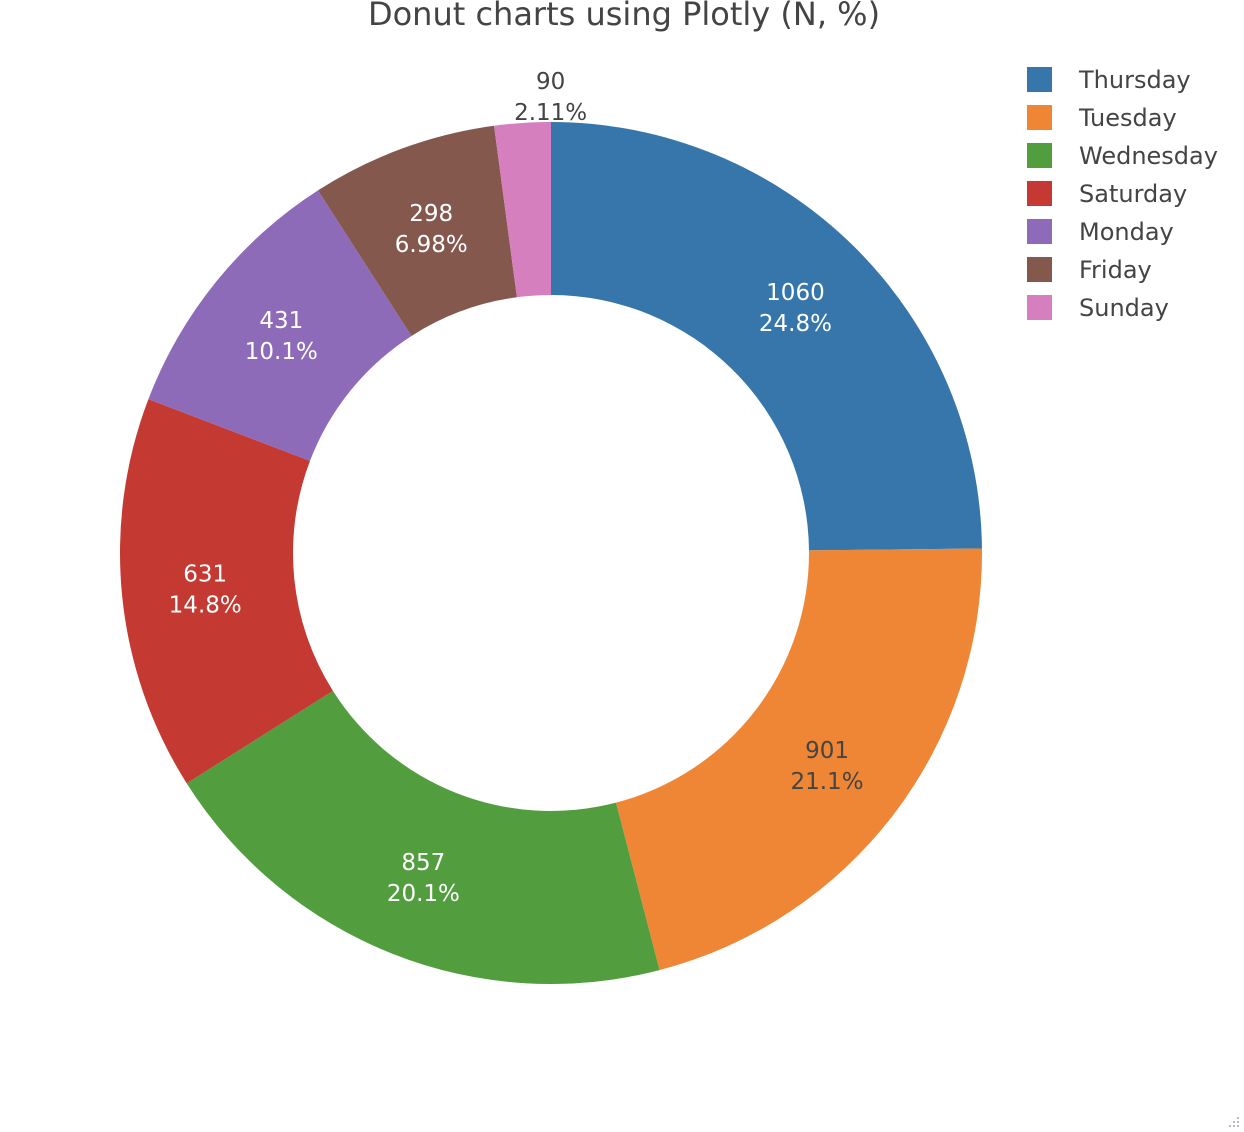 The height and width of the screenshot is (1132, 1244). I want to click on slice-value-label-thursday: 1060, so click(795, 293).